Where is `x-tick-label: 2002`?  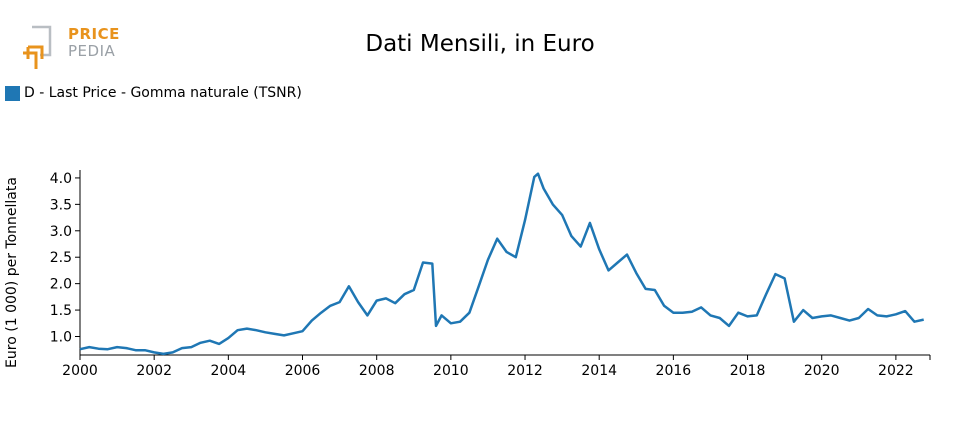 x-tick-label: 2002 is located at coordinates (154, 371).